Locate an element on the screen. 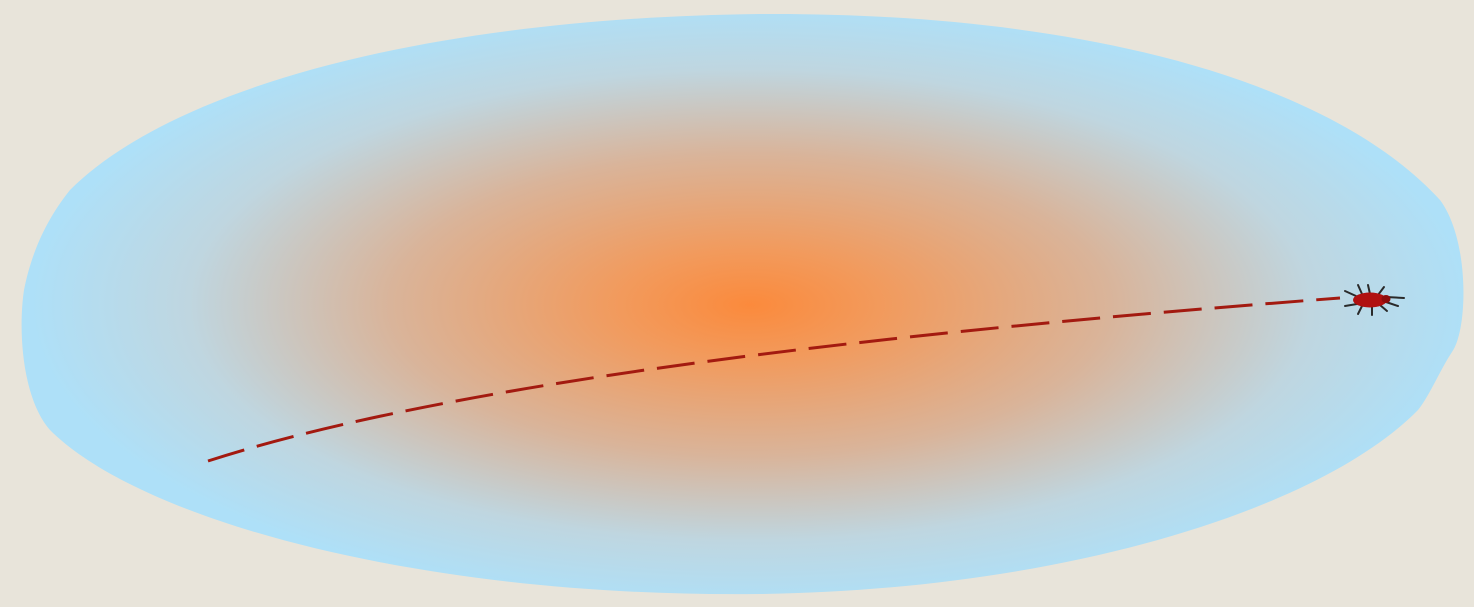 The width and height of the screenshot is (1474, 607). bug-body is located at coordinates (1370, 300).